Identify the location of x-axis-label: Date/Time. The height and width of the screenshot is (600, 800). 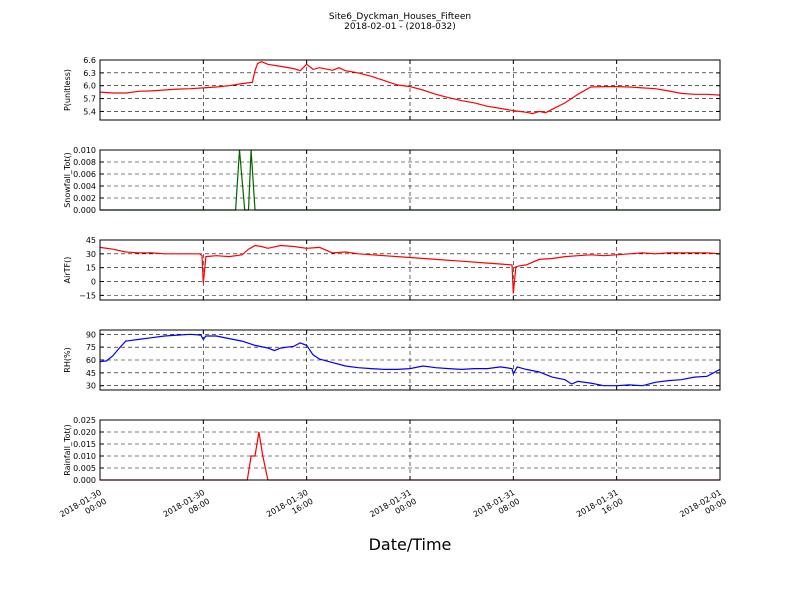
(410, 544).